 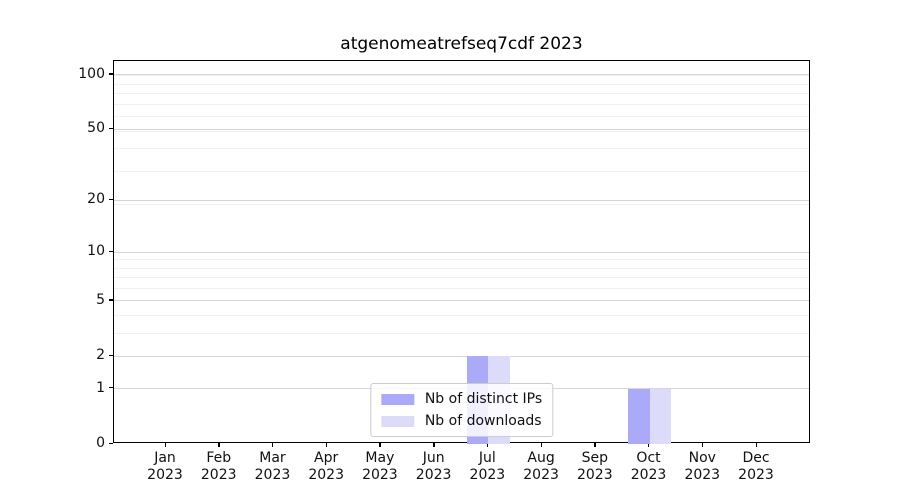 What do you see at coordinates (100, 299) in the screenshot?
I see `y-tick-label-5: 5` at bounding box center [100, 299].